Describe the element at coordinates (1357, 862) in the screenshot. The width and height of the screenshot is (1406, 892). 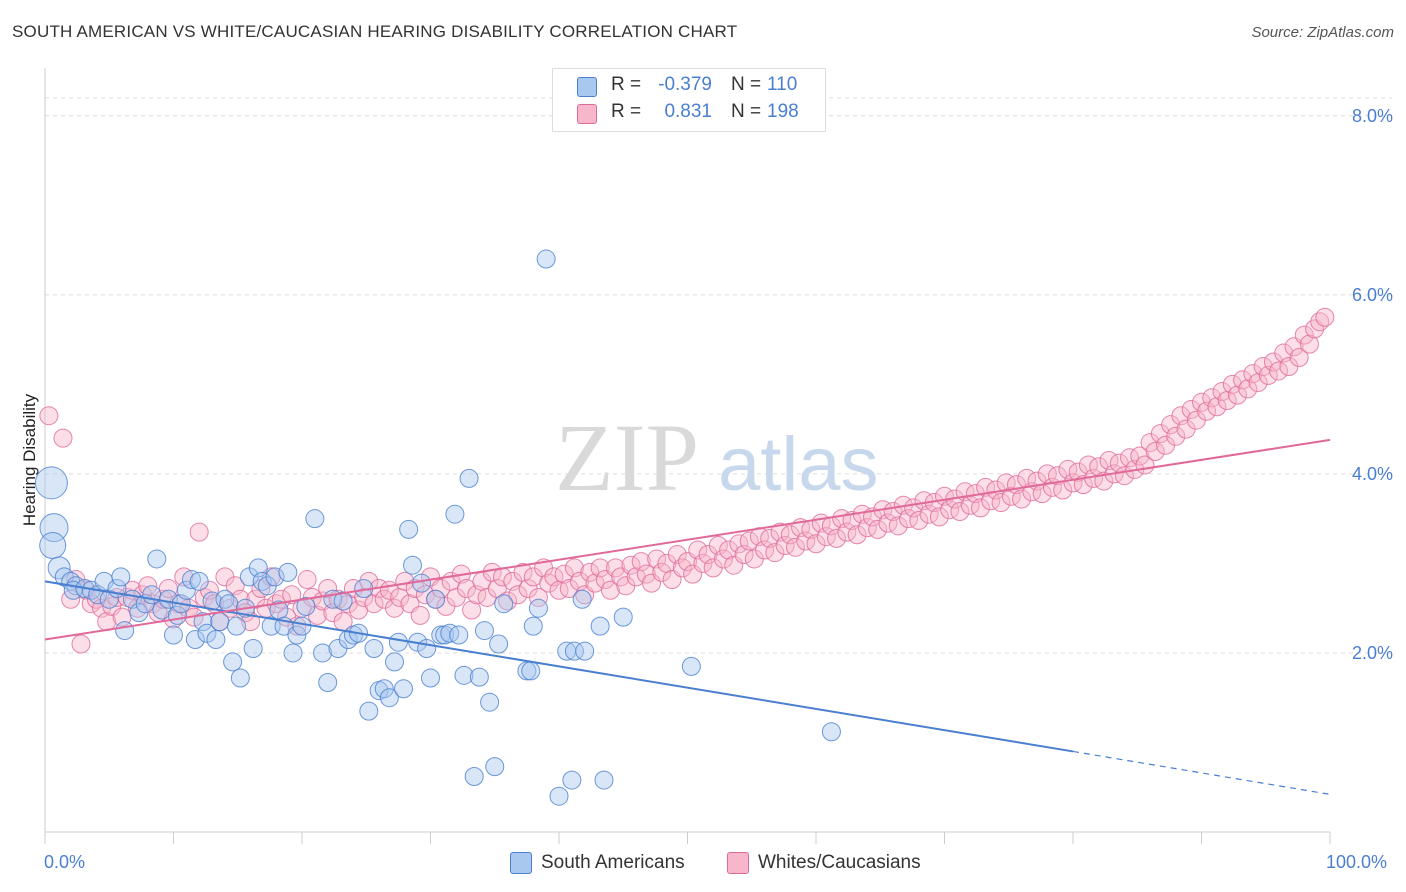
I see `x-tick-label-max: 100.0%` at that location.